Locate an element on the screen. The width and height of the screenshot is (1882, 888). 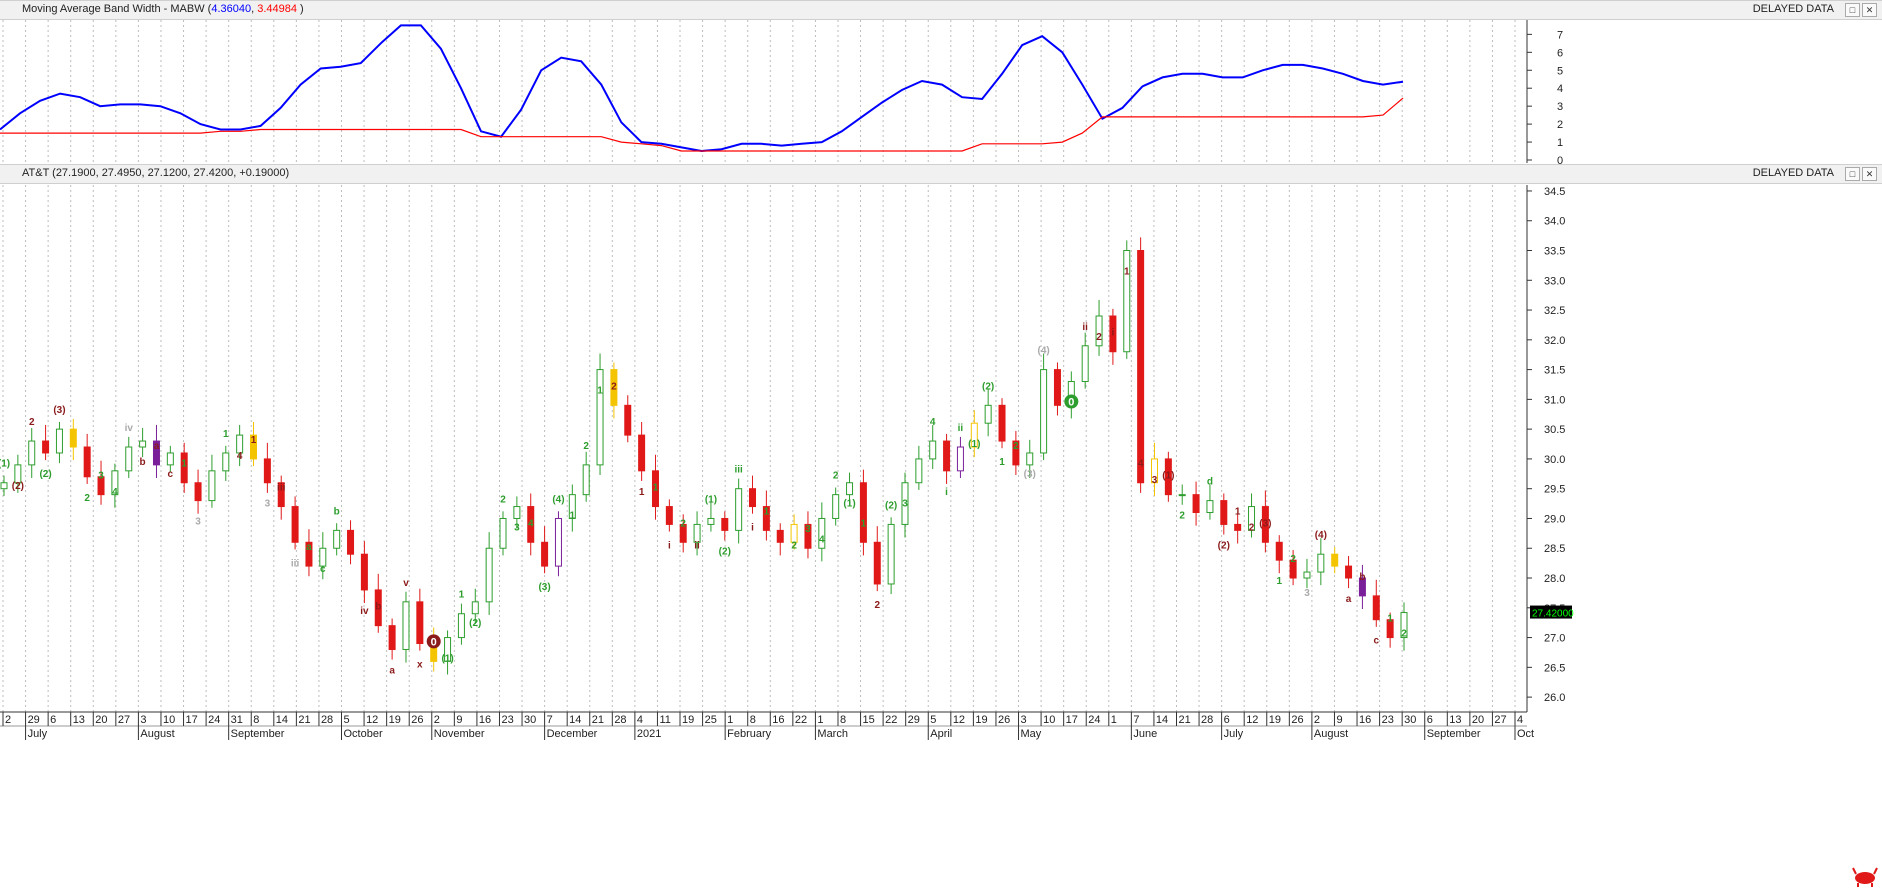
y-tick-label: 28.0 is located at coordinates (1554, 579).